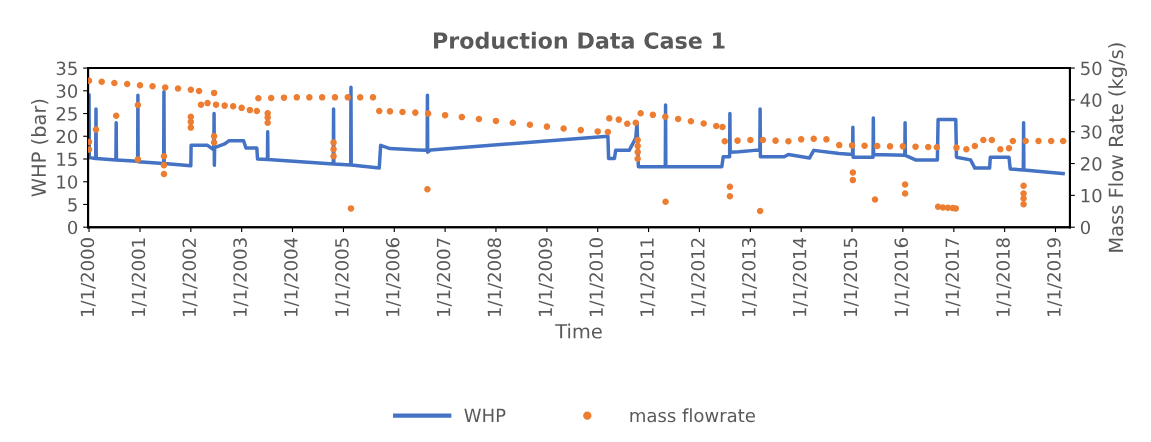 Image resolution: width=1151 pixels, height=442 pixels. What do you see at coordinates (578, 331) in the screenshot?
I see `x-axis-title: Time` at bounding box center [578, 331].